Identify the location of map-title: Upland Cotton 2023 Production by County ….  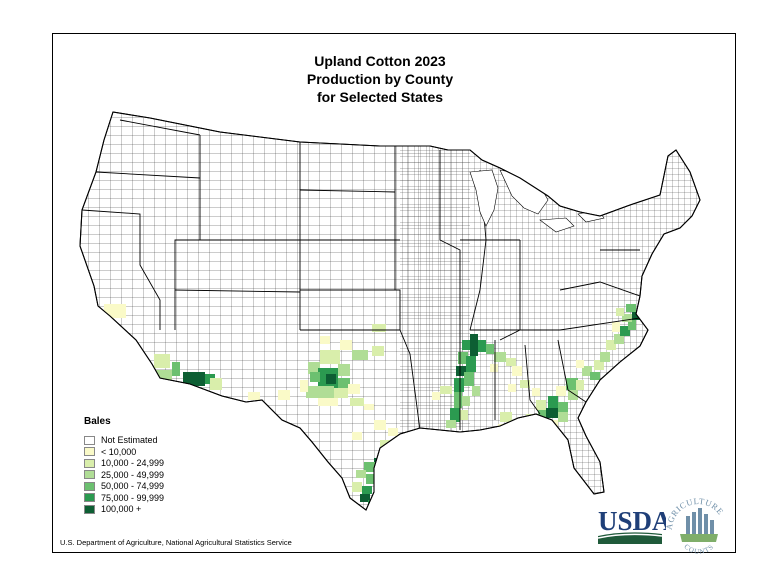
(380, 79).